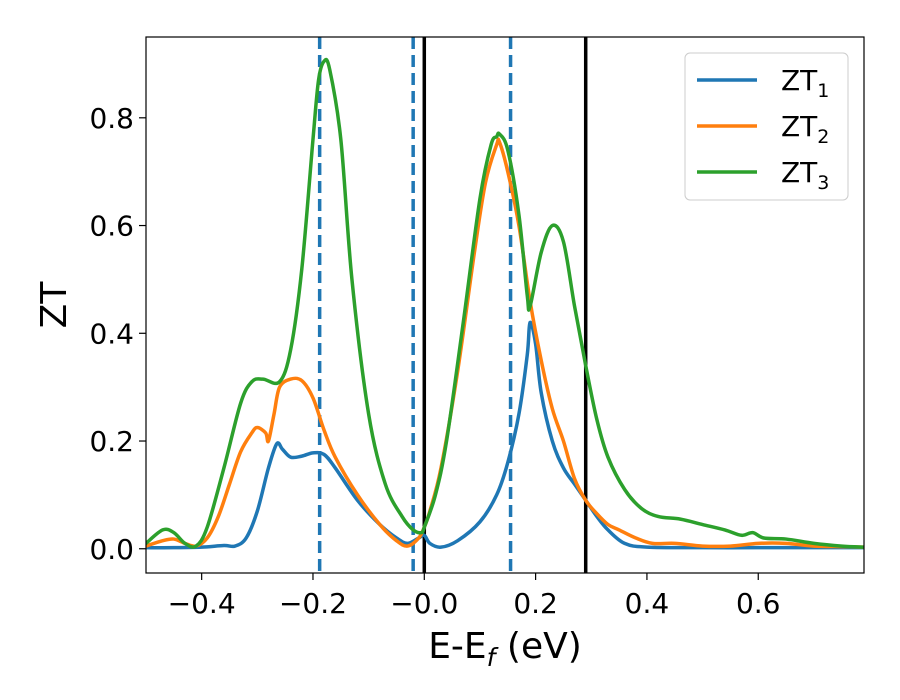 The height and width of the screenshot is (700, 900). Describe the element at coordinates (111, 549) in the screenshot. I see `y-tick-label: 0.0` at that location.